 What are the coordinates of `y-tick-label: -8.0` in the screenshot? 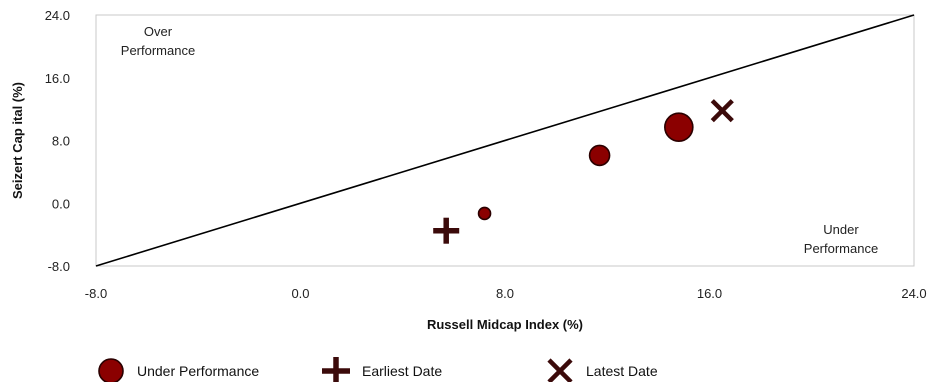 It's located at (59, 266).